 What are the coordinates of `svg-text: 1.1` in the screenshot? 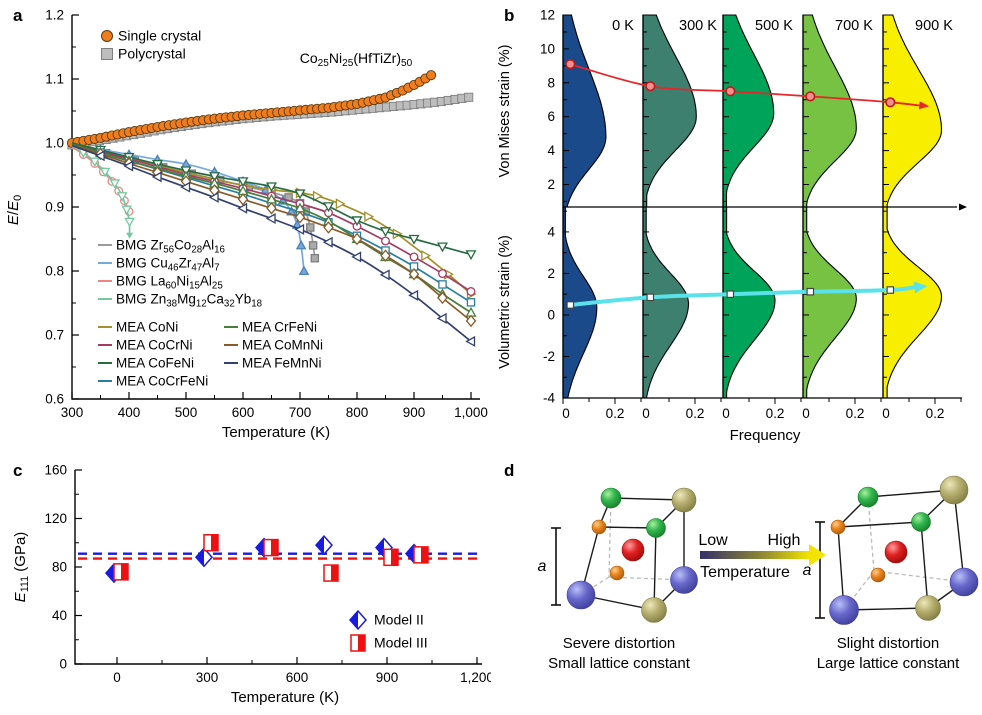 It's located at (54, 79).